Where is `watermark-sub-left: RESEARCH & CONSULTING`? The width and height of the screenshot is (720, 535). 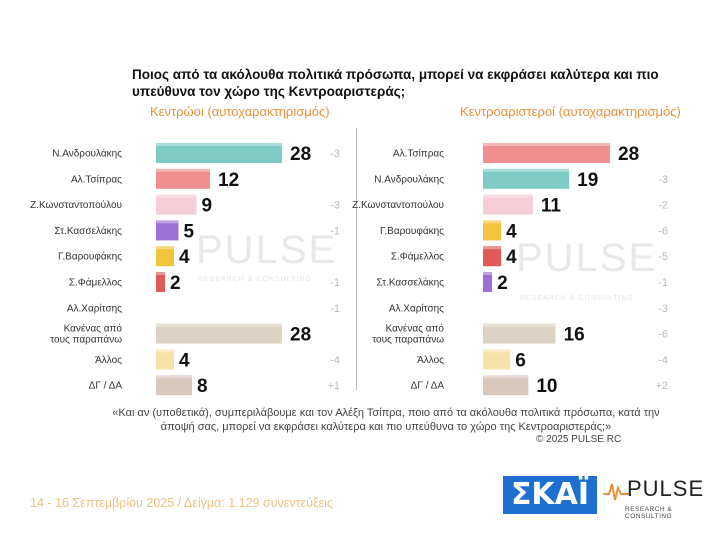 watermark-sub-left: RESEARCH & CONSULTING is located at coordinates (255, 279).